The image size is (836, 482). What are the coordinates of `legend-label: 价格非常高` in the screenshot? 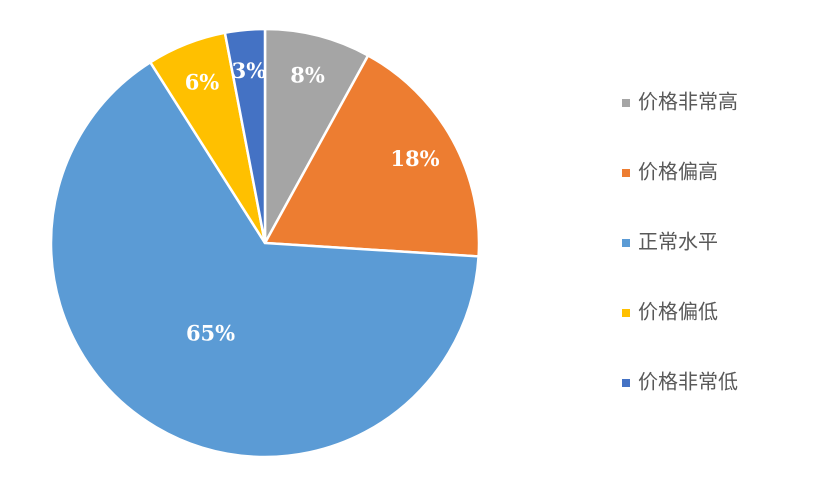 It's located at (688, 102).